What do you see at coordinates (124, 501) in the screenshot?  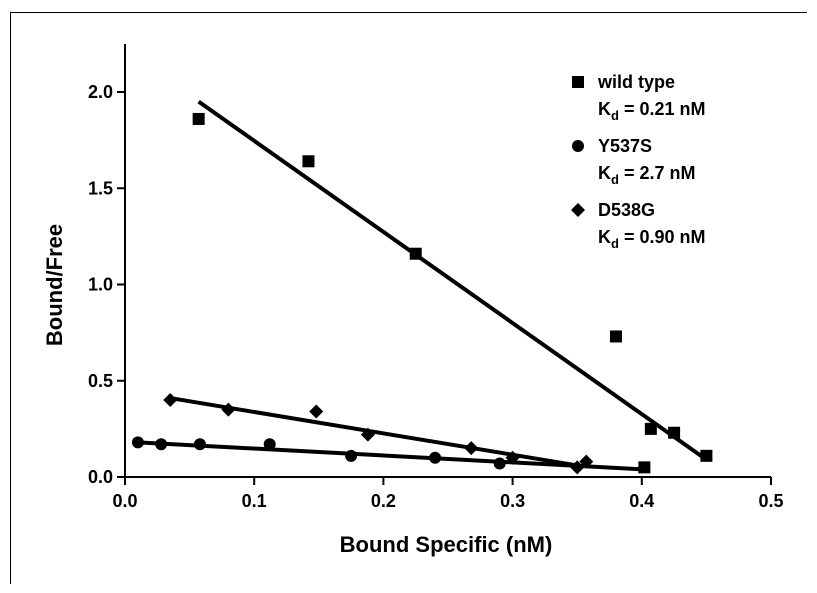 I see `x-tick-label: 0.0` at bounding box center [124, 501].